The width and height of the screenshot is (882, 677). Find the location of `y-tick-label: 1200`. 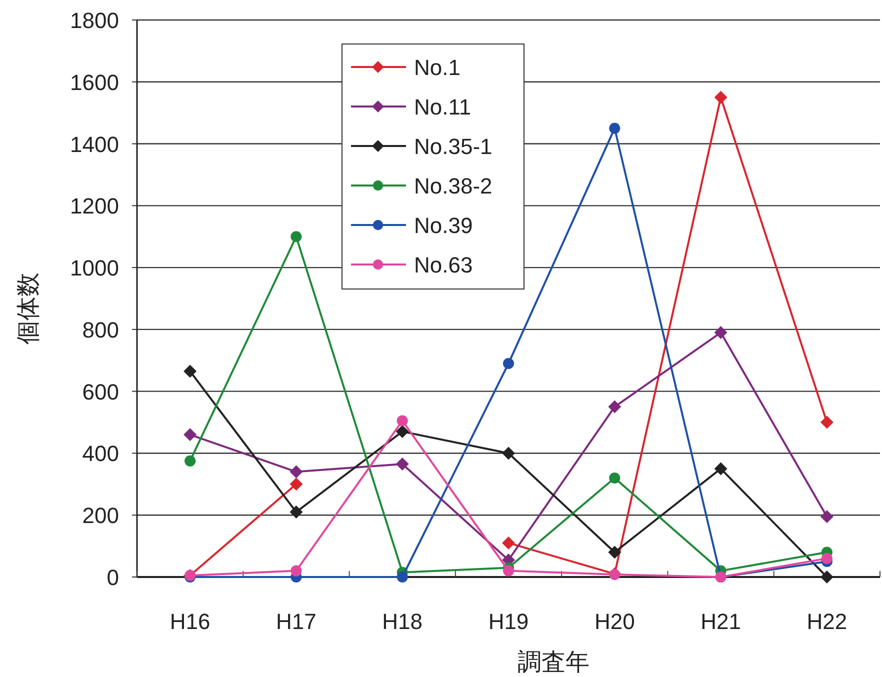

y-tick-label: 1200 is located at coordinates (94, 206).